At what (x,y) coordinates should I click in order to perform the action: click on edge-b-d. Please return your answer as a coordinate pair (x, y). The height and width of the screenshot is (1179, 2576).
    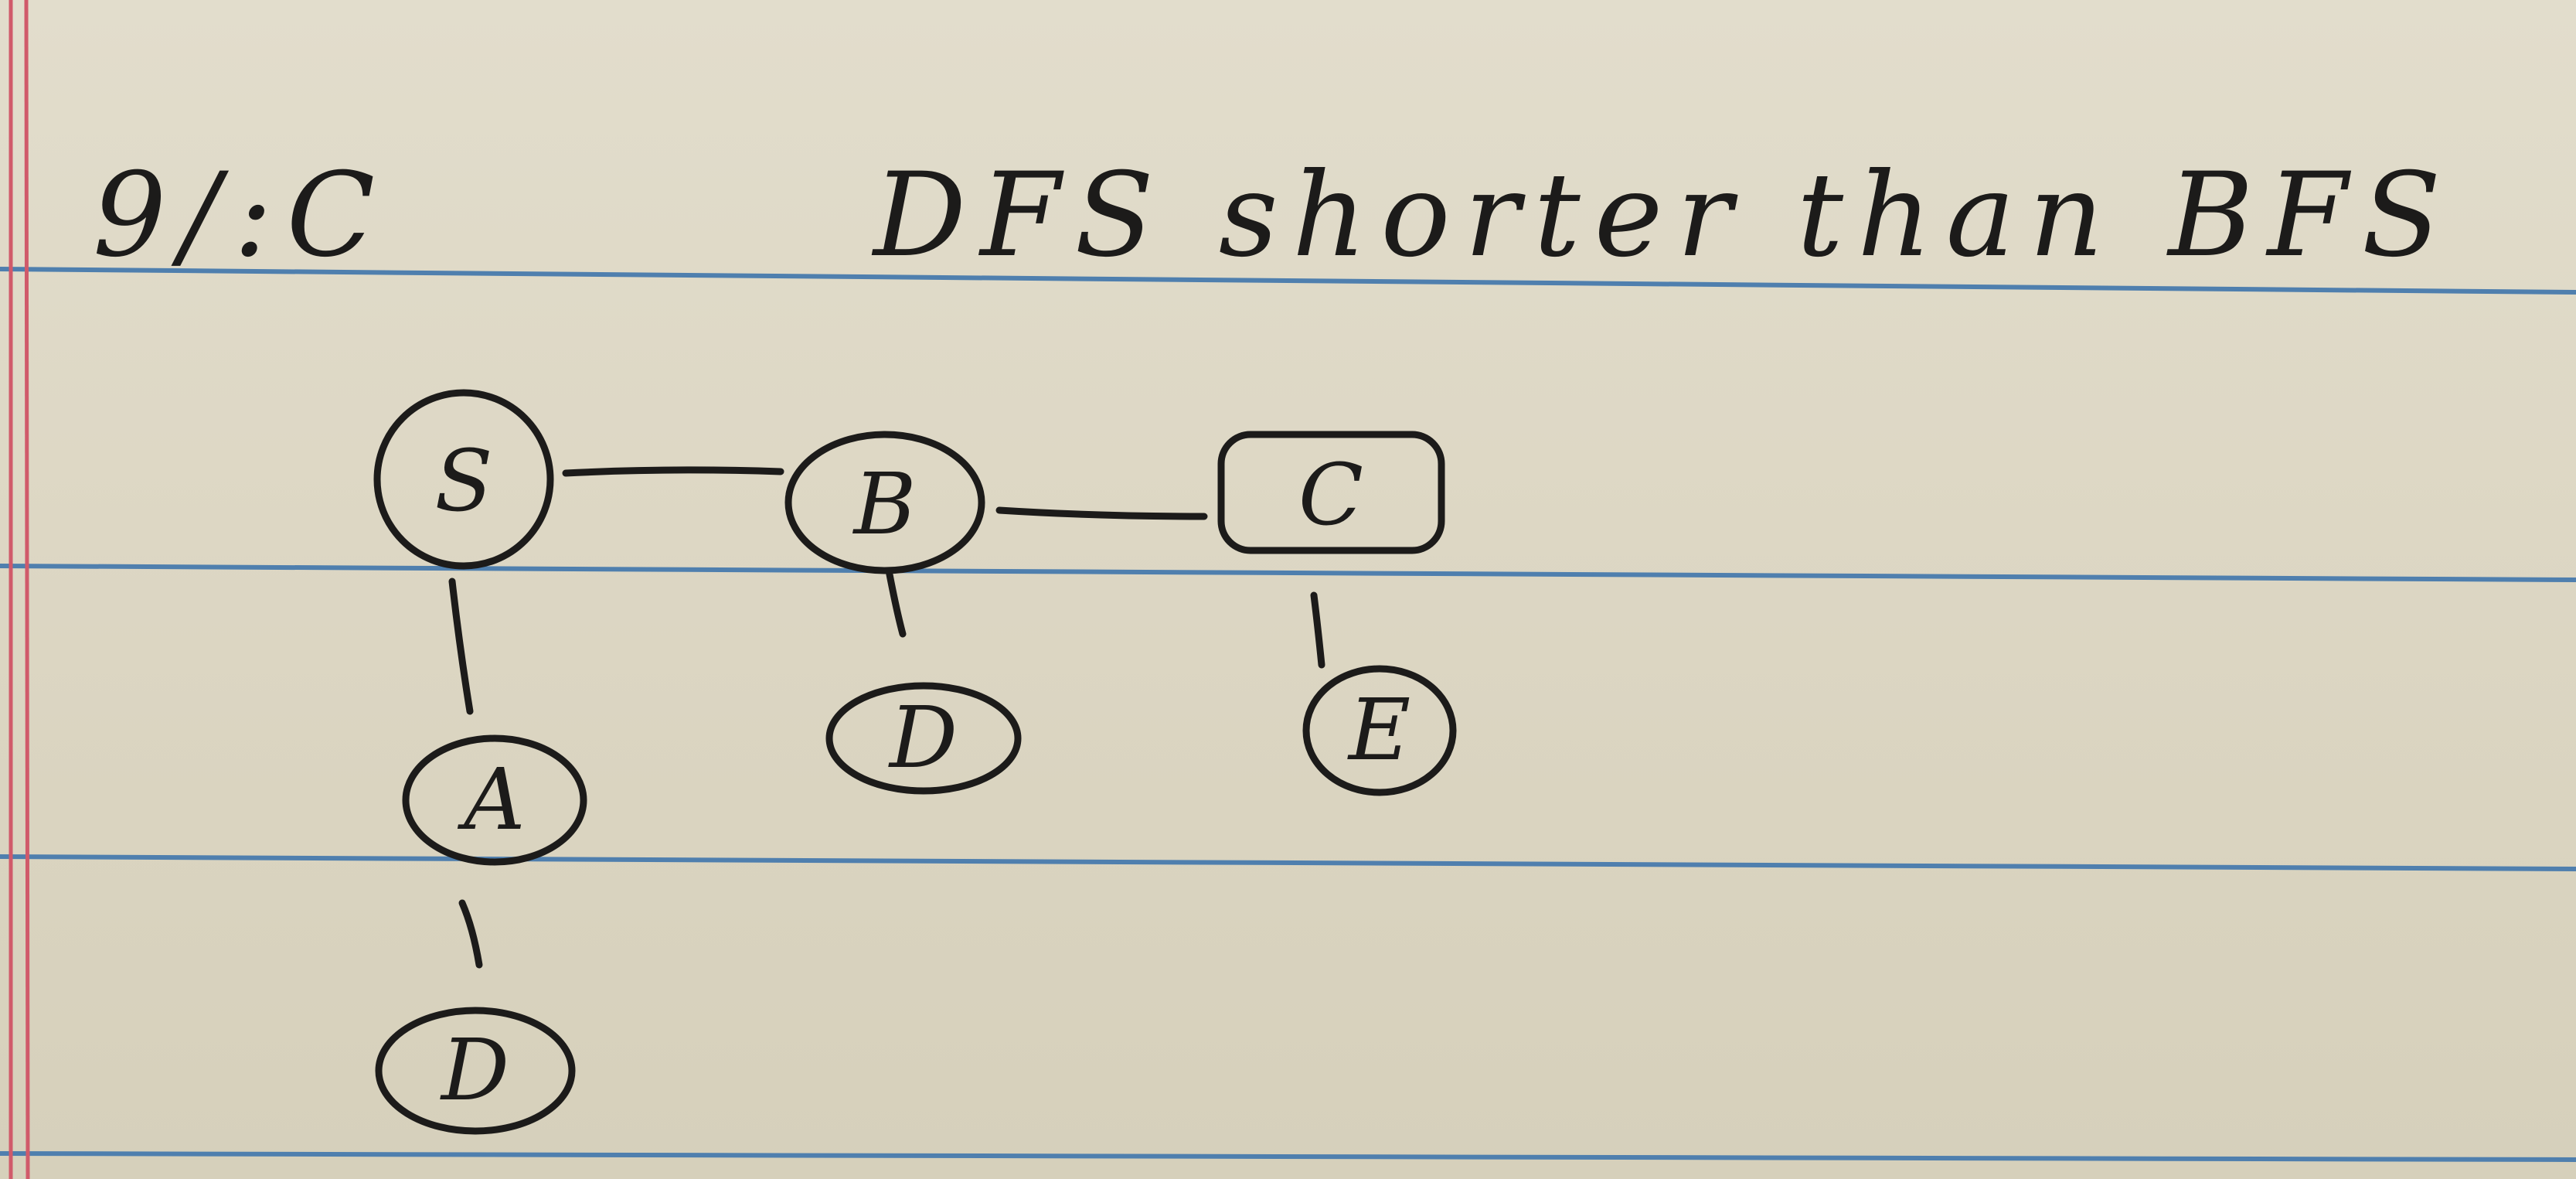
    Looking at the image, I should click on (896, 602).